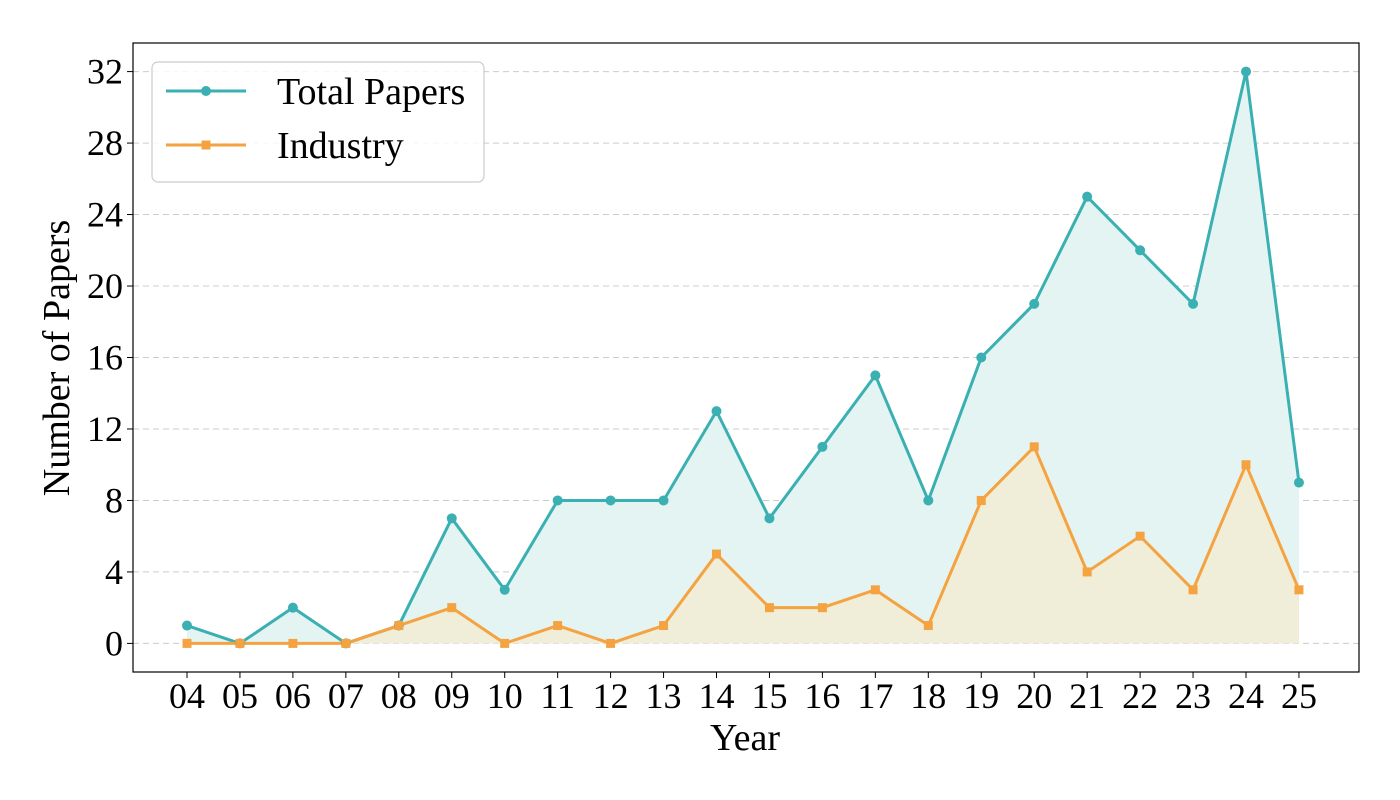 The width and height of the screenshot is (1400, 800). Describe the element at coordinates (114, 572) in the screenshot. I see `y-tick-label-4: 4` at that location.